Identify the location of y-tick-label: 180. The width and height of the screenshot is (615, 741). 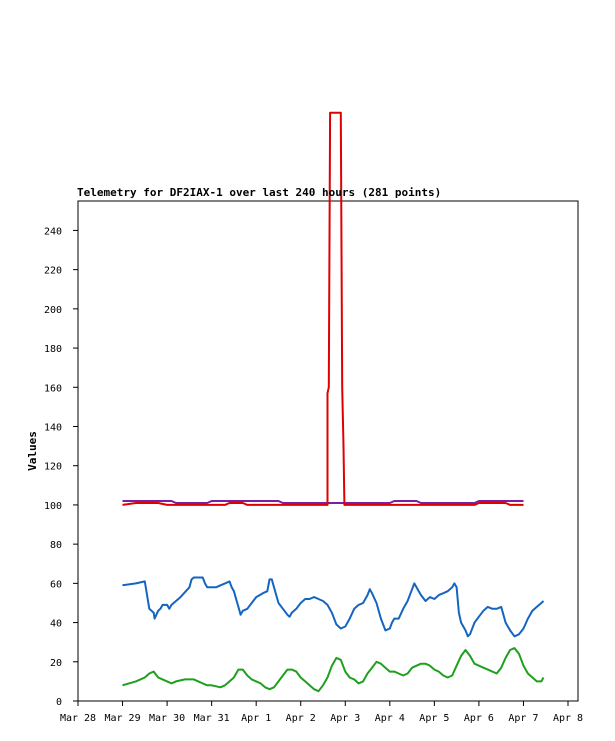
(53, 349).